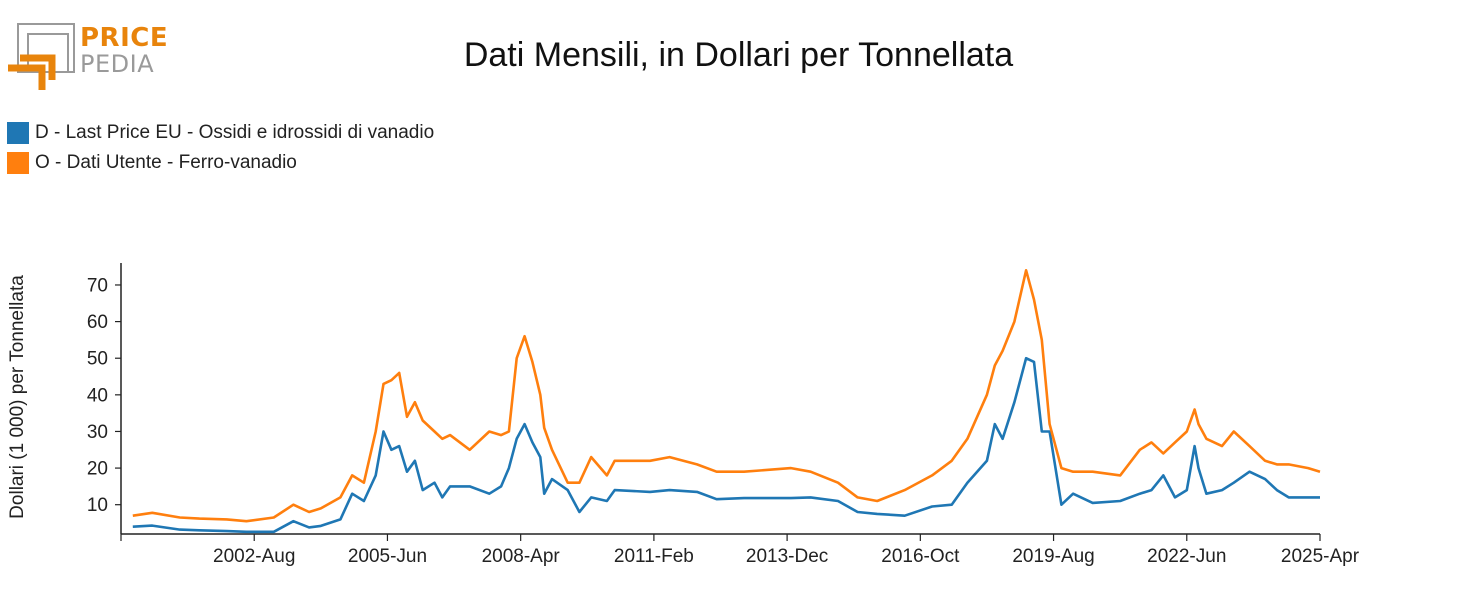  I want to click on y-tick-label: 20, so click(97, 469).